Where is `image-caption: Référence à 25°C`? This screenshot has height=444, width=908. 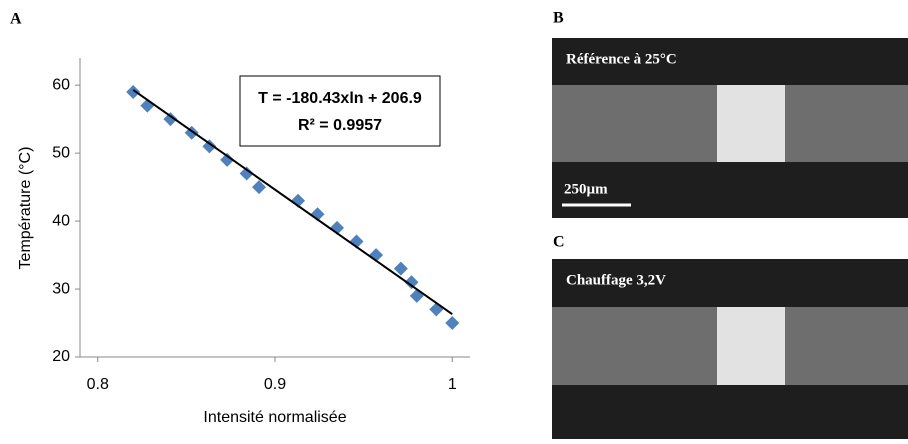
image-caption: Référence à 25°C is located at coordinates (621, 59).